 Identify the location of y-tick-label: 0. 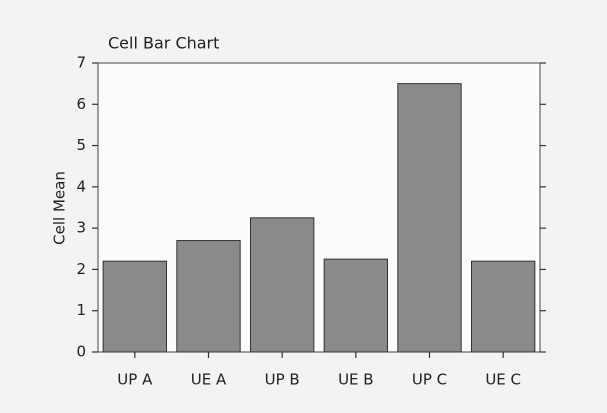
(81, 352).